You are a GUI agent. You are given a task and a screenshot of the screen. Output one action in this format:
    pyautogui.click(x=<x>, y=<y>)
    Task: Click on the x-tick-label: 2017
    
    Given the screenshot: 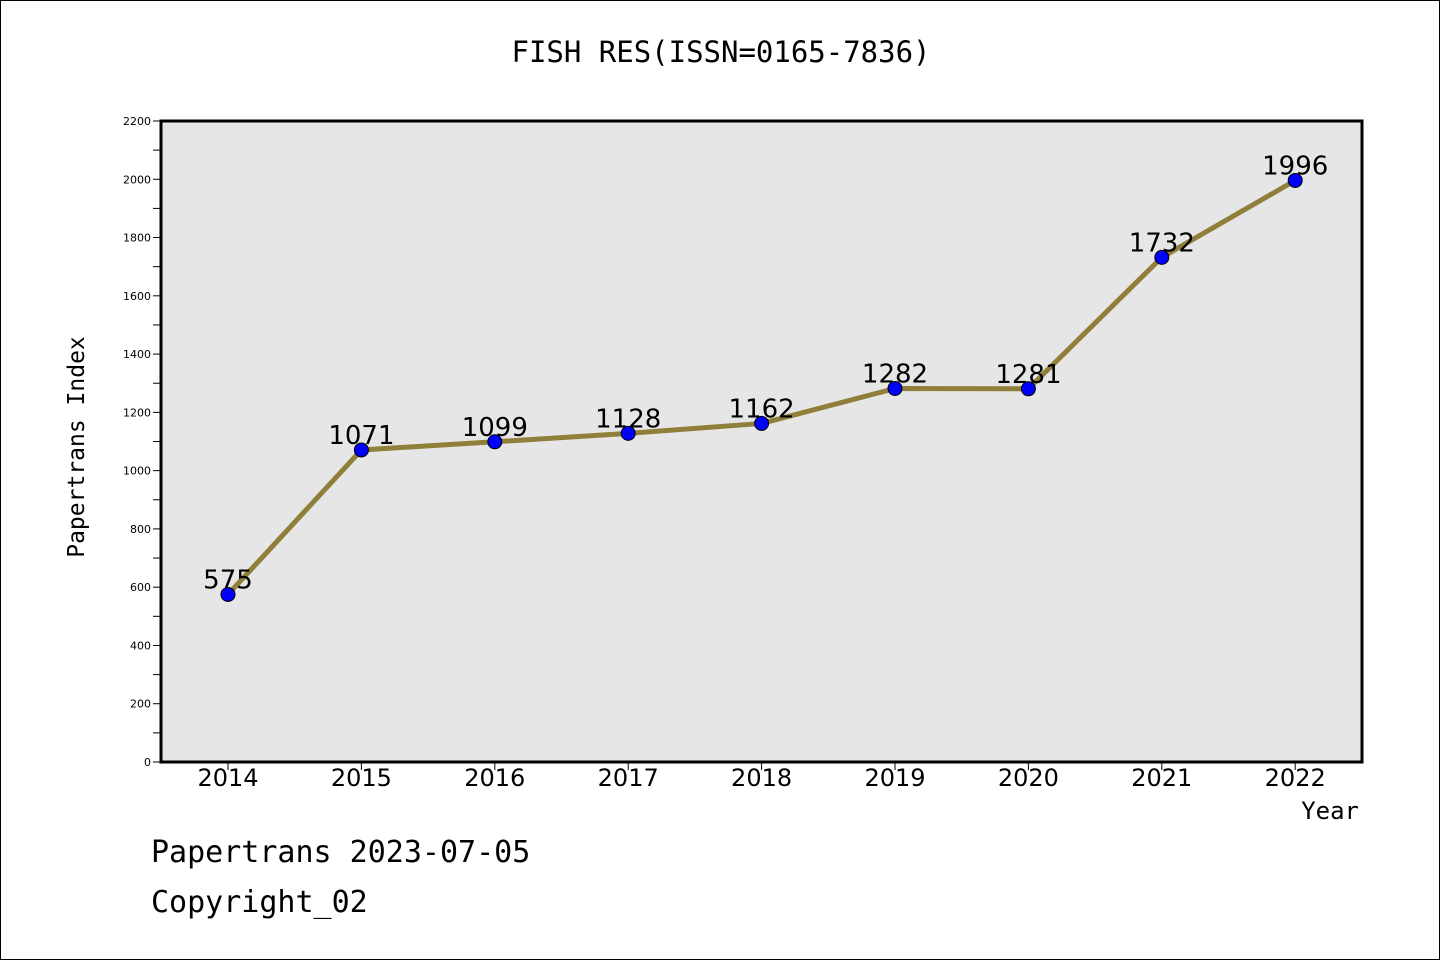 What is the action you would take?
    pyautogui.click(x=628, y=778)
    